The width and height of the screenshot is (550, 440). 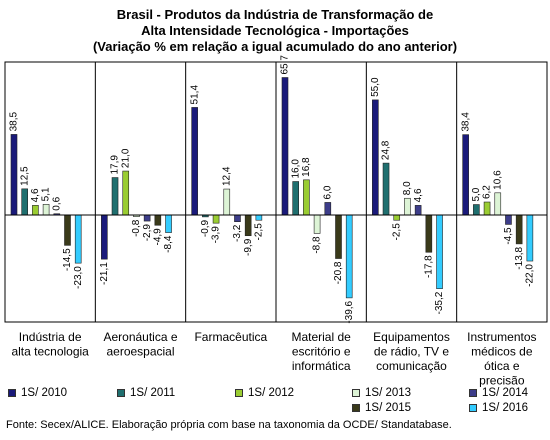 I want to click on bar-value-label: -0,8, so click(x=136, y=228).